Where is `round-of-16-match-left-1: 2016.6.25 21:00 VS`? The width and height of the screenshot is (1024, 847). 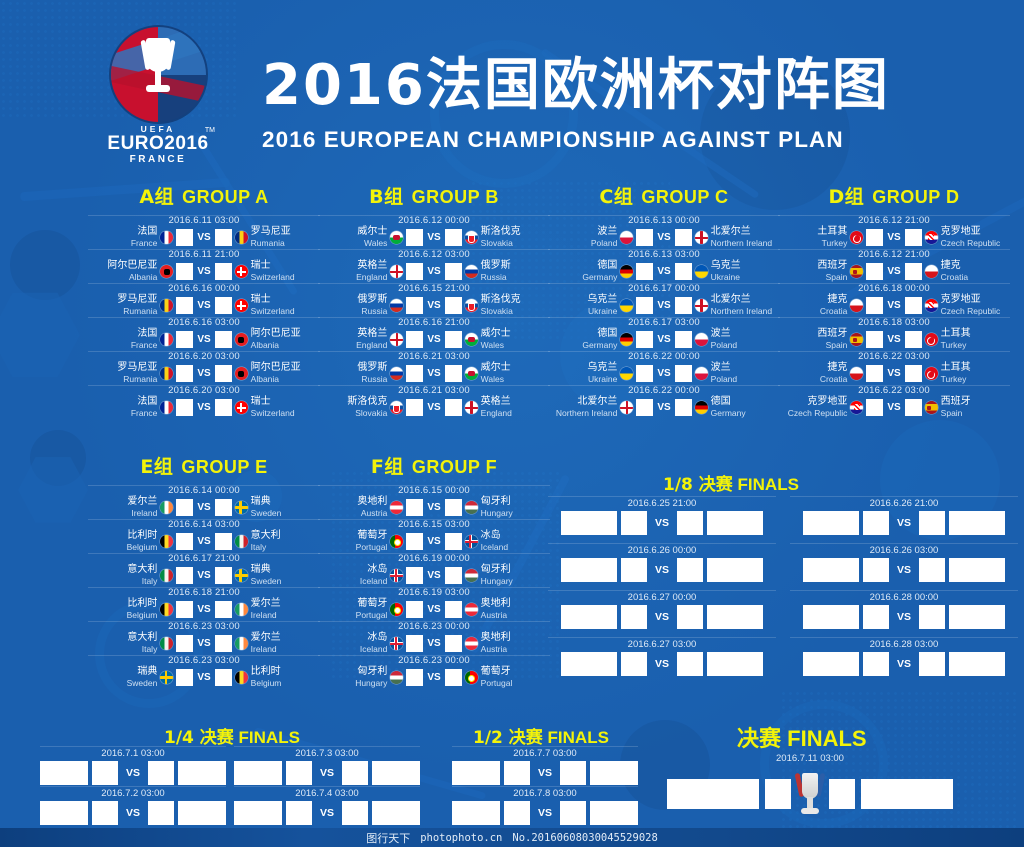
round-of-16-match-left-1: 2016.6.25 21:00 VS is located at coordinates (662, 515).